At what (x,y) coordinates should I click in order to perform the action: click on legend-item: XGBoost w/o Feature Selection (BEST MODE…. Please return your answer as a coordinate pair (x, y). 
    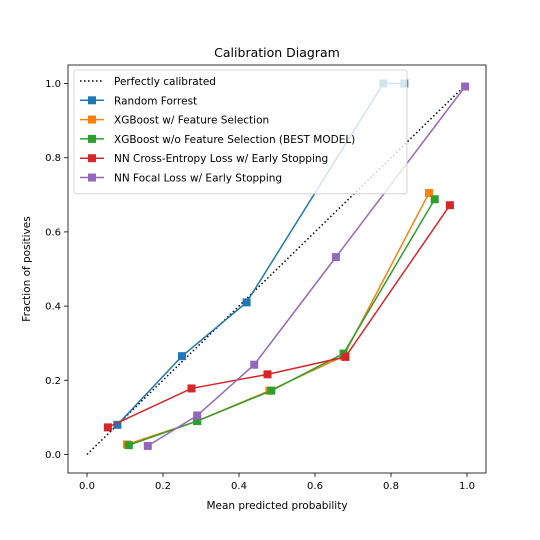
    Looking at the image, I should click on (217, 140).